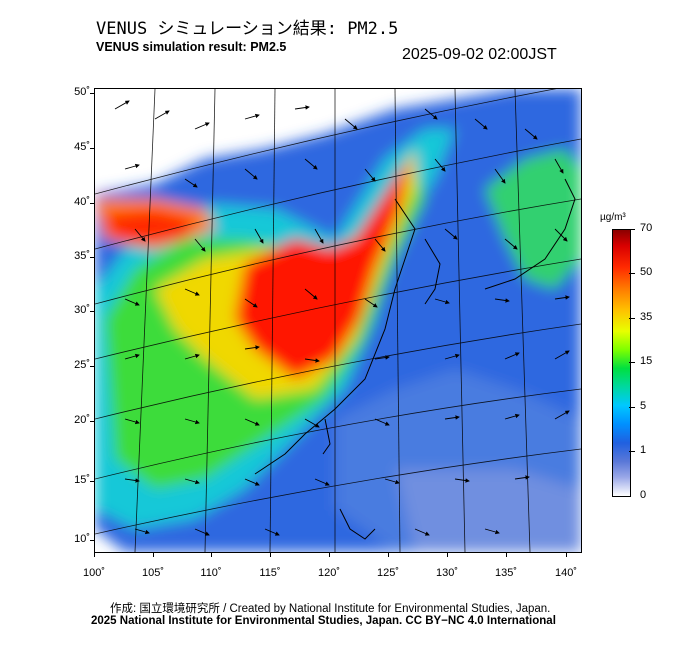 Image resolution: width=700 pixels, height=649 pixels. What do you see at coordinates (82, 256) in the screenshot?
I see `lat-label-35: 35˚` at bounding box center [82, 256].